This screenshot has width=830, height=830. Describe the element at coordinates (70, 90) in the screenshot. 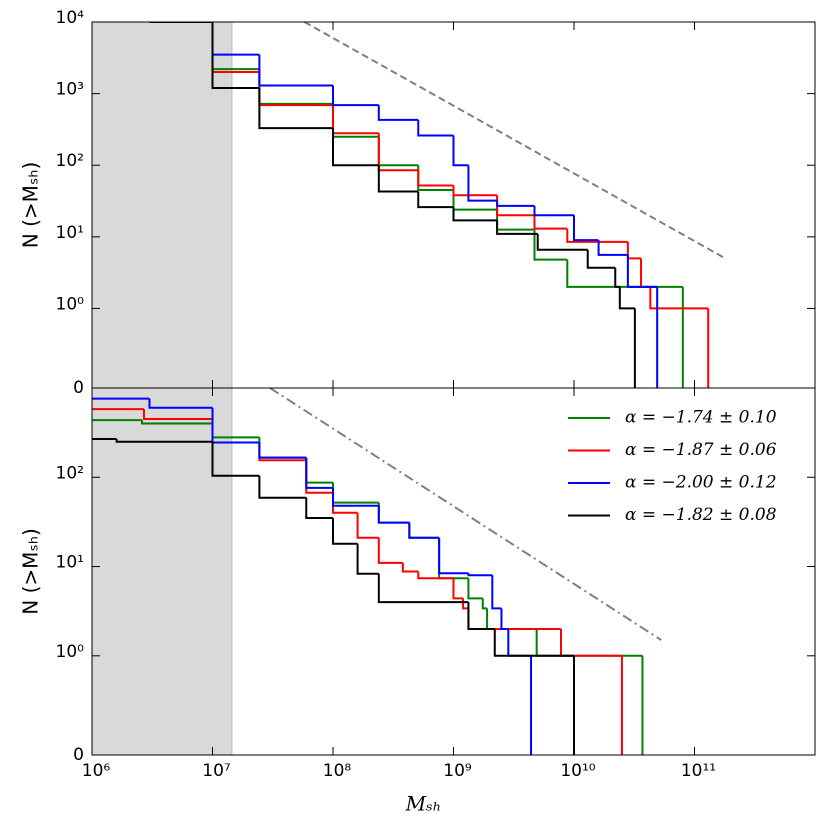

I see `y-tick-label: 10³` at that location.